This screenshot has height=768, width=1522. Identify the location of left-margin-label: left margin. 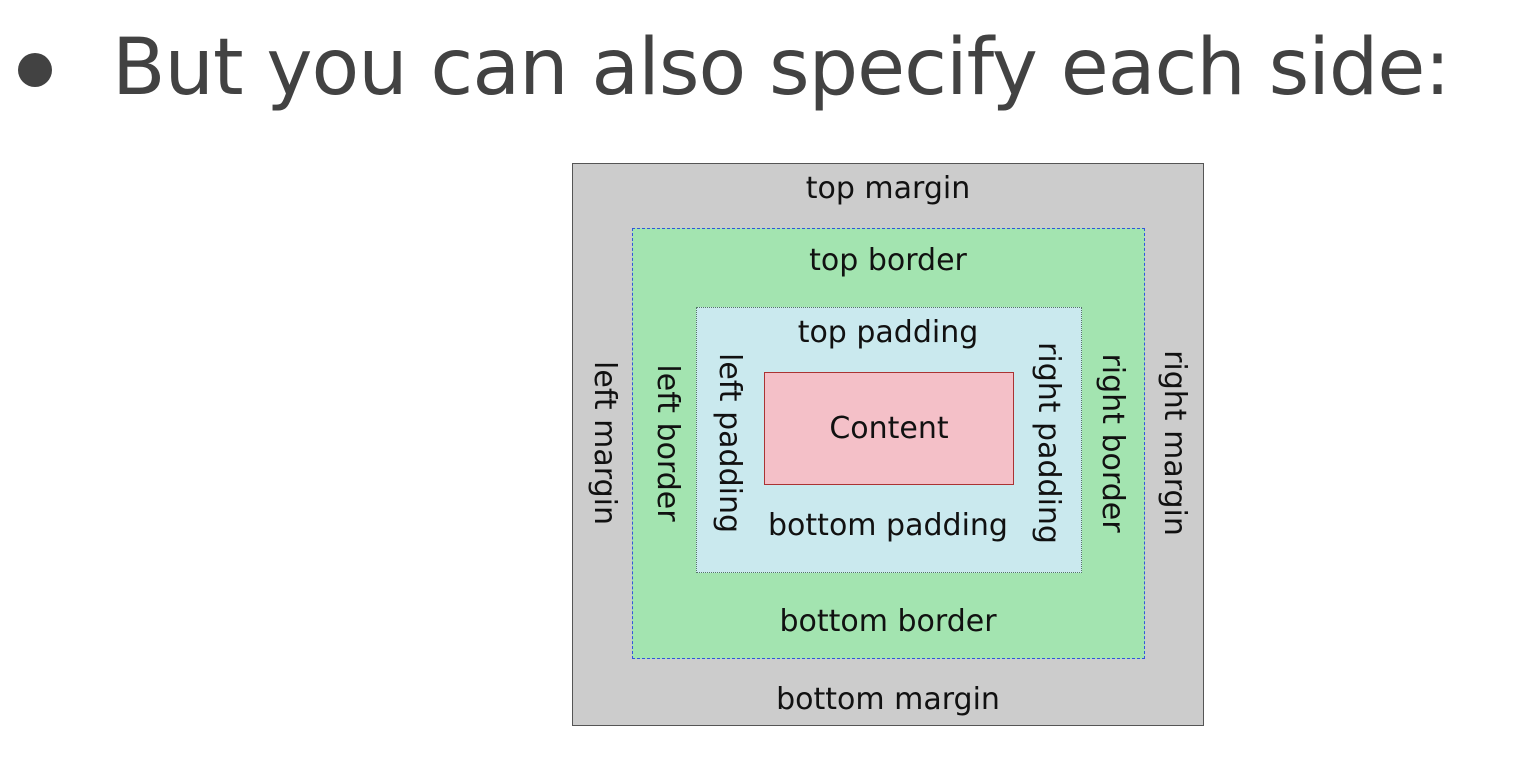
(604, 443).